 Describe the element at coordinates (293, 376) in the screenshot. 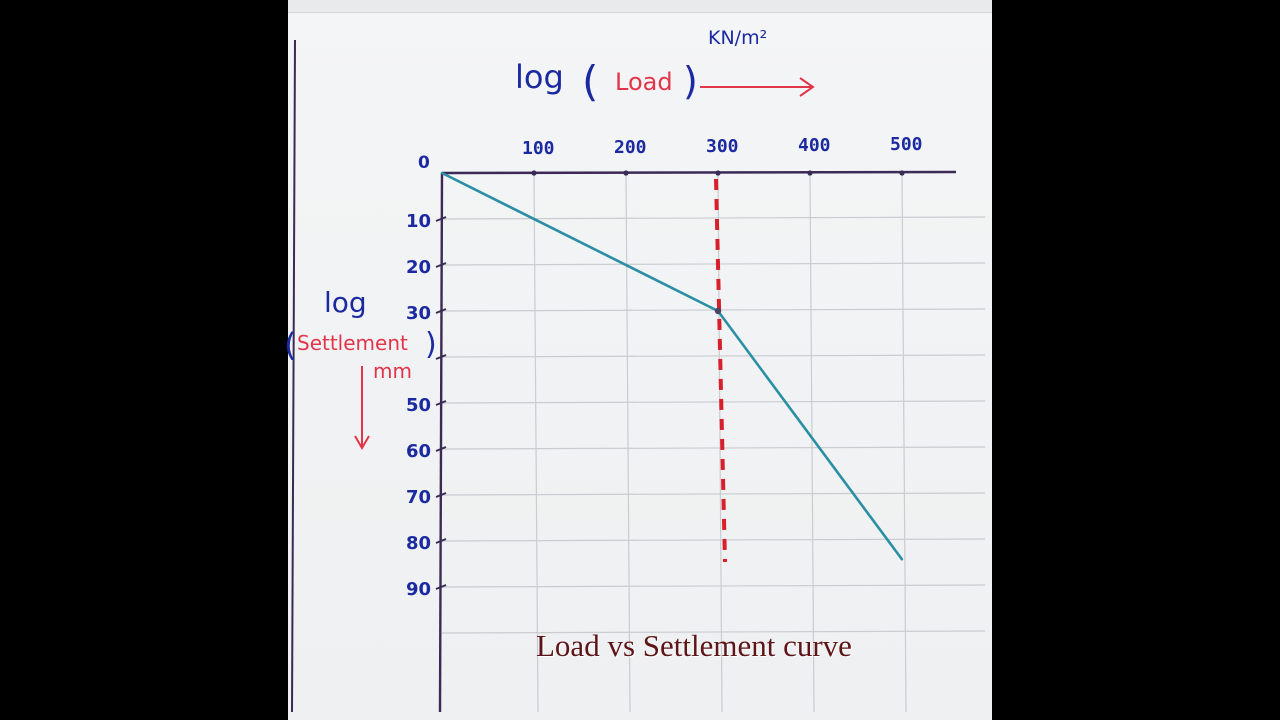

I see `margin-line` at that location.